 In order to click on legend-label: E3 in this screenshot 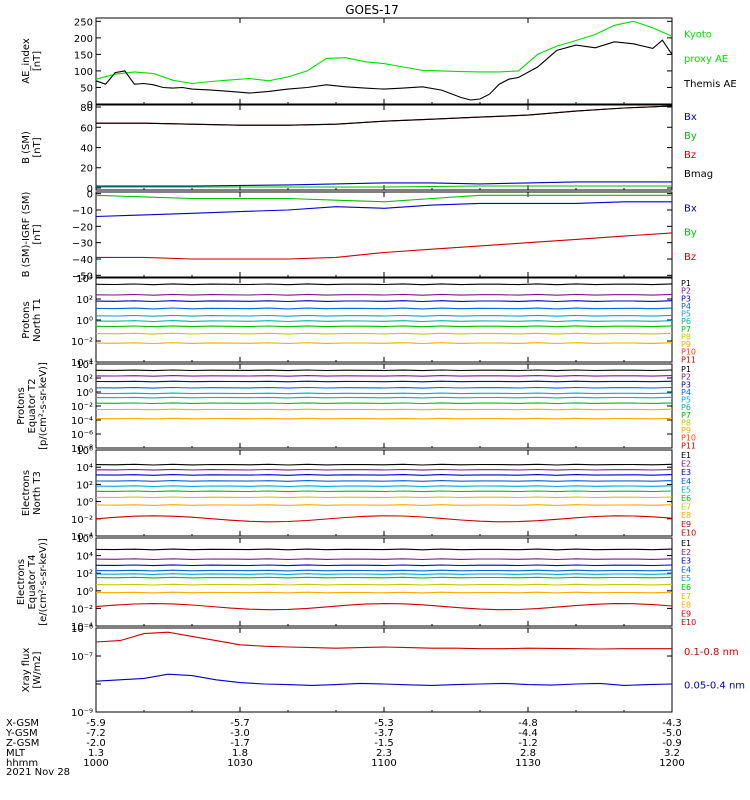, I will do `click(686, 472)`.